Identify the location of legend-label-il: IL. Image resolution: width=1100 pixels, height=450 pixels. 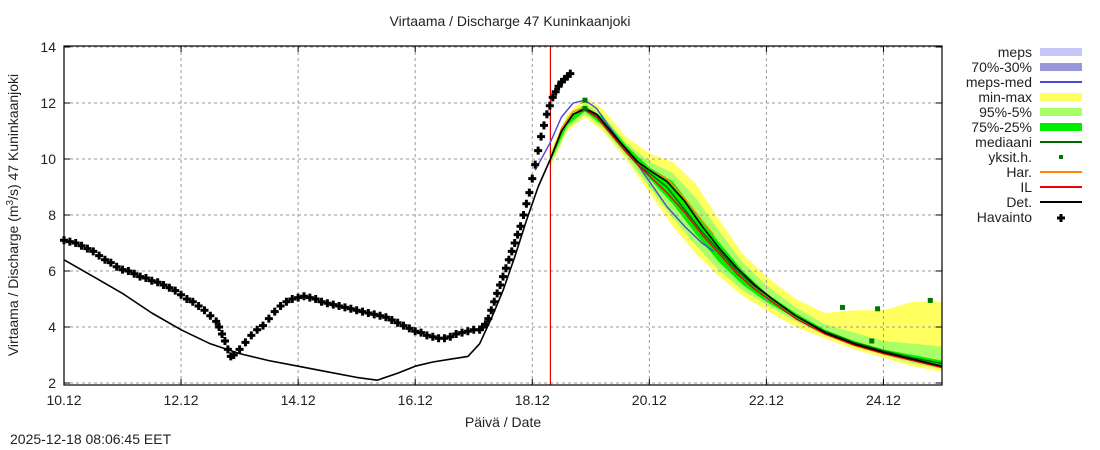
(1026, 187).